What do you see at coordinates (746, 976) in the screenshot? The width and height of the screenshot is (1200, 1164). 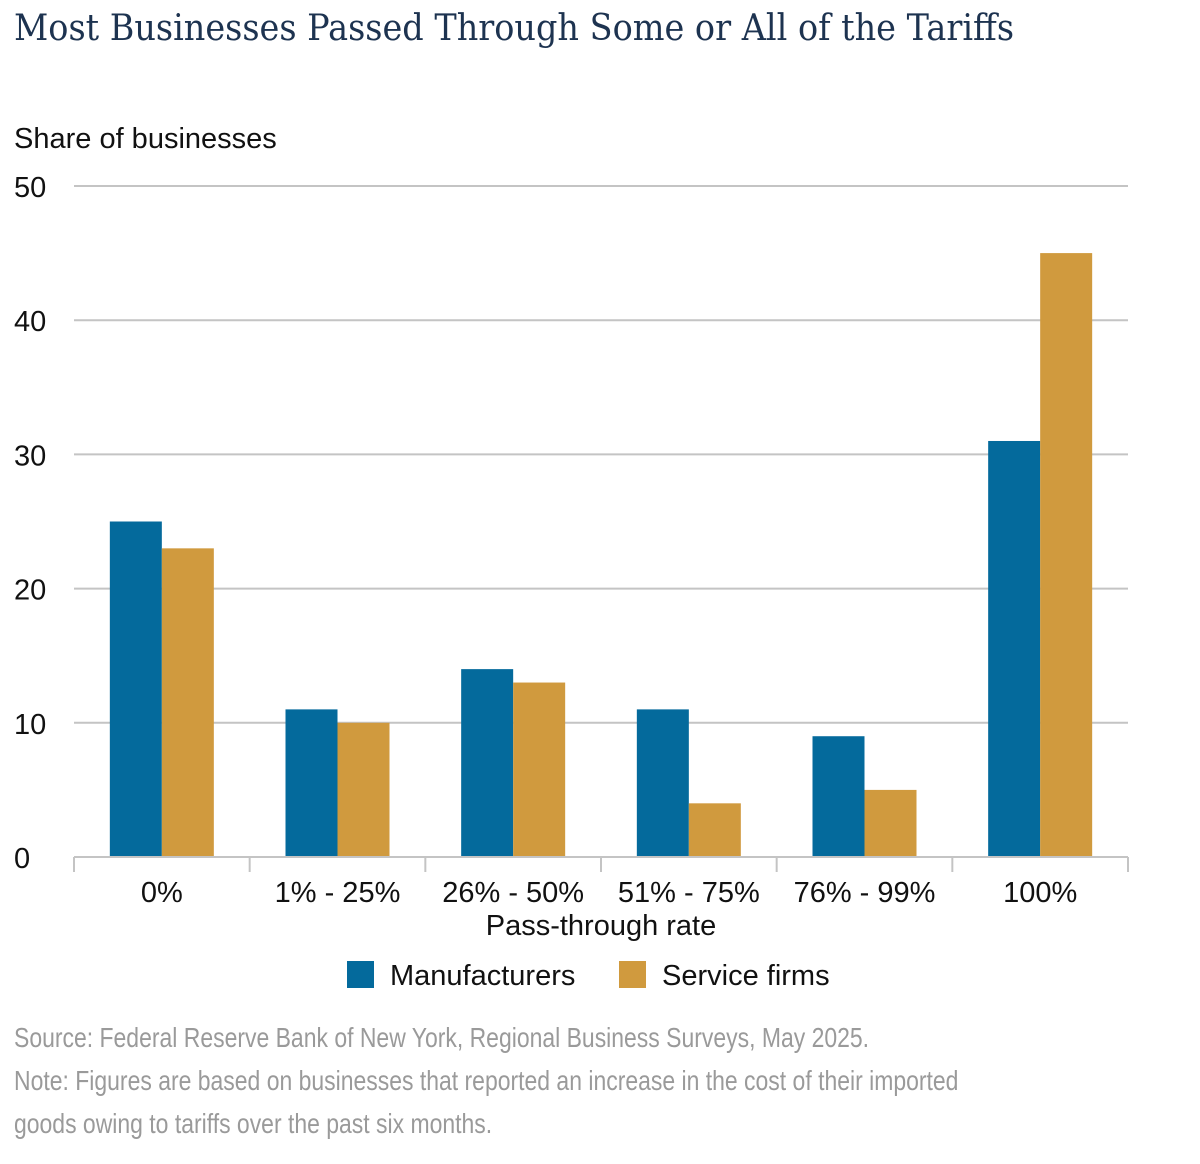 I see `legend-label: Service firms` at bounding box center [746, 976].